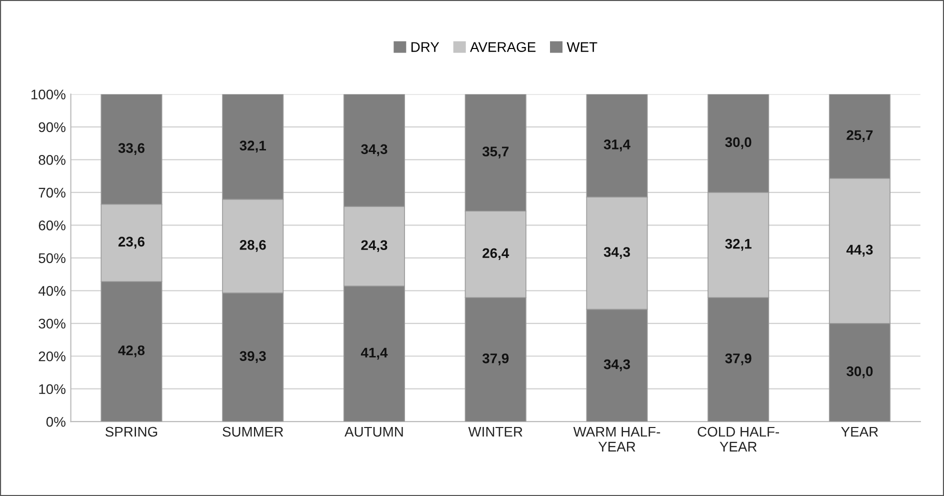 This screenshot has height=496, width=944. What do you see at coordinates (52, 225) in the screenshot?
I see `y-tick-label: 60%` at bounding box center [52, 225].